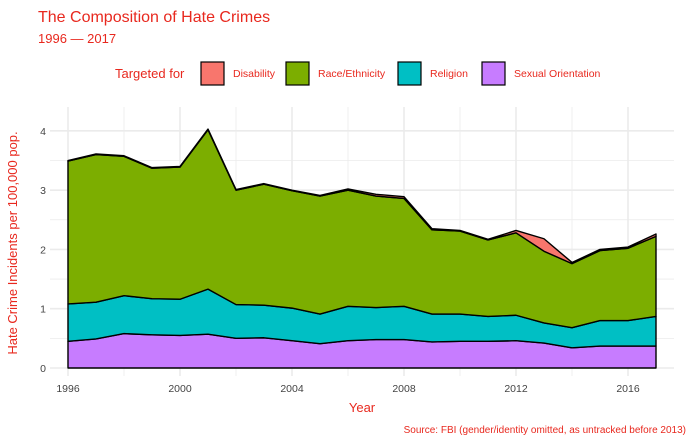 This screenshot has height=443, width=693. What do you see at coordinates (180, 389) in the screenshot?
I see `x-tick-label: 2000` at bounding box center [180, 389].